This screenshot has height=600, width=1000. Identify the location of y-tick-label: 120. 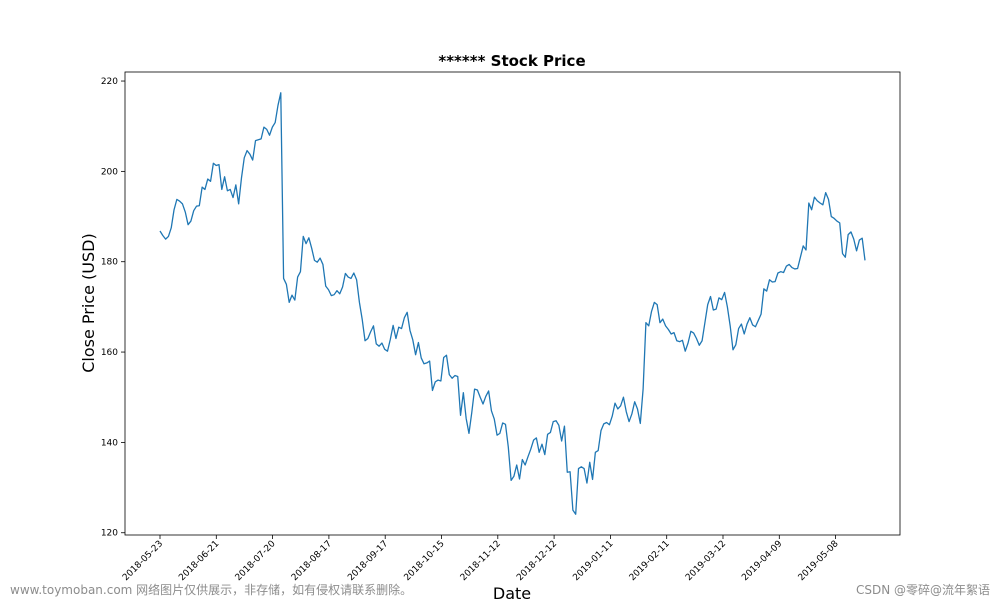
(109, 534).